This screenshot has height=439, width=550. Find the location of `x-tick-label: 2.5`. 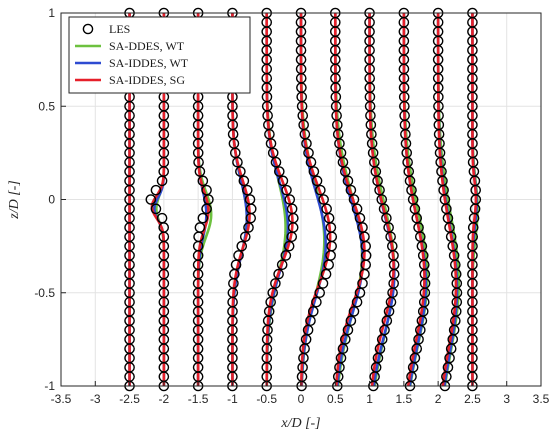

x-tick-label: 2.5 is located at coordinates (472, 399).